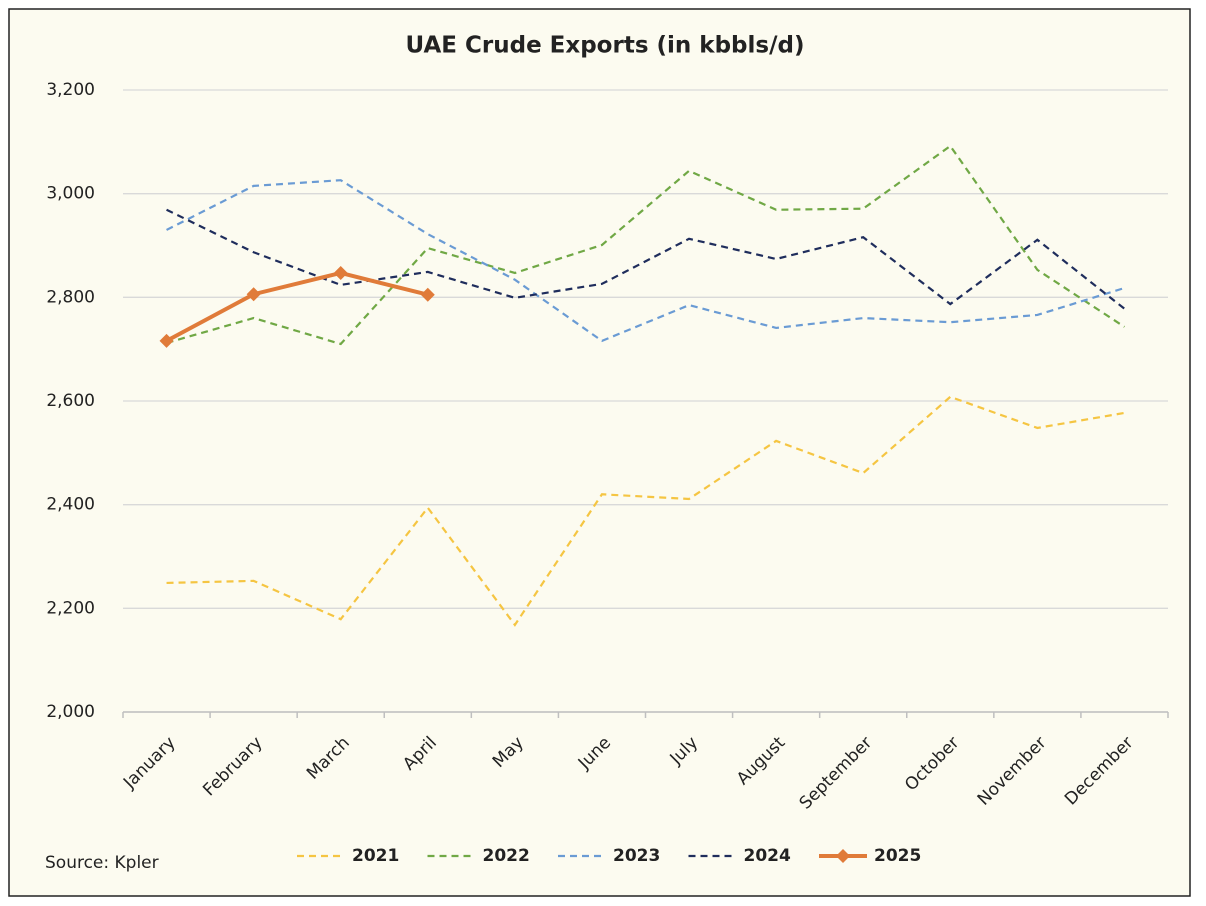 The image size is (1206, 906). I want to click on y-tick-label: 2,400, so click(70, 505).